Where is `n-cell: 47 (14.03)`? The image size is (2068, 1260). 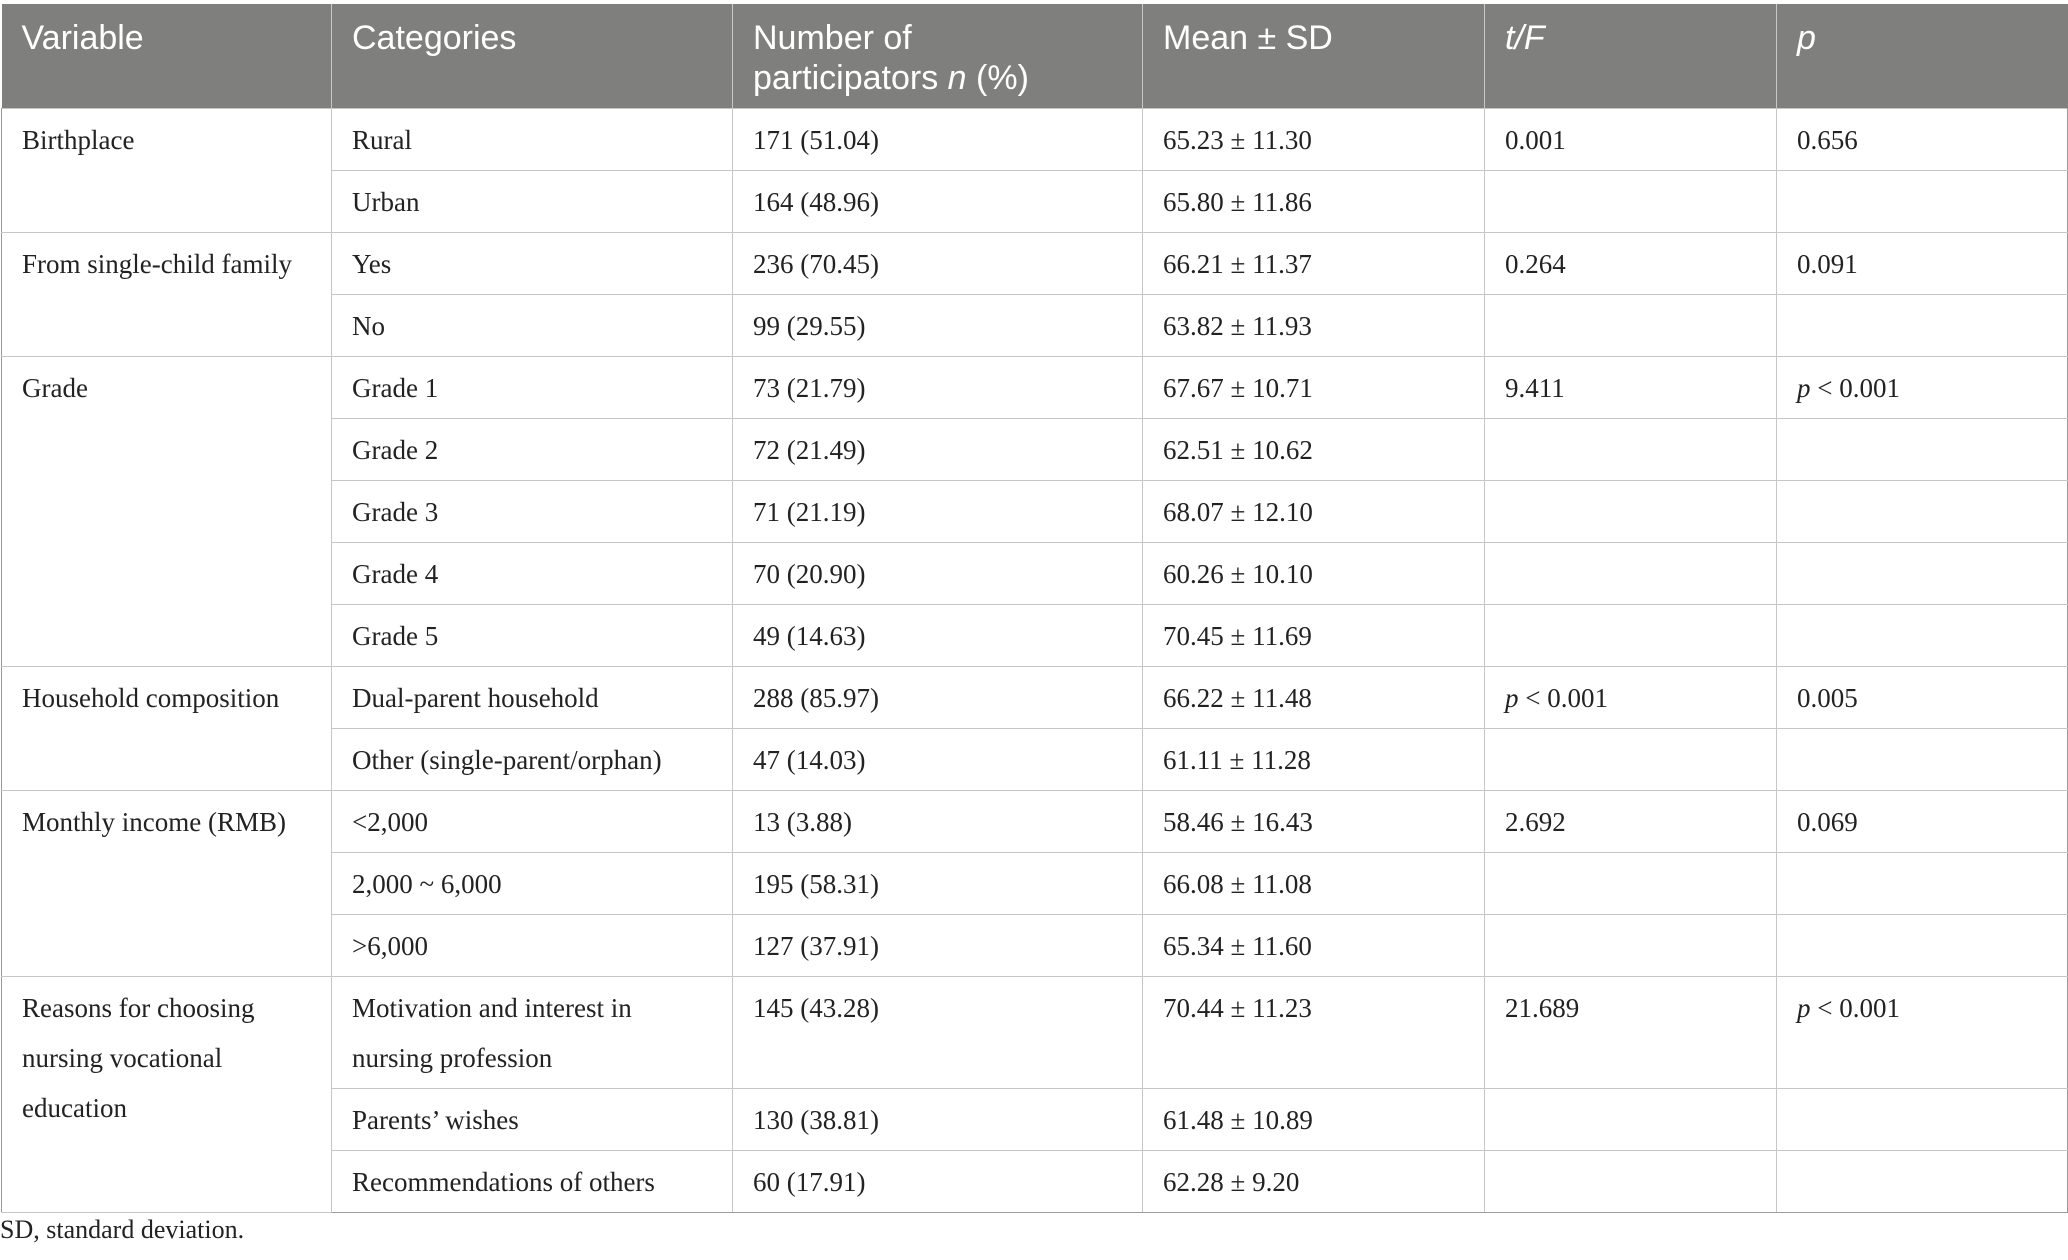 n-cell: 47 (14.03) is located at coordinates (937, 759).